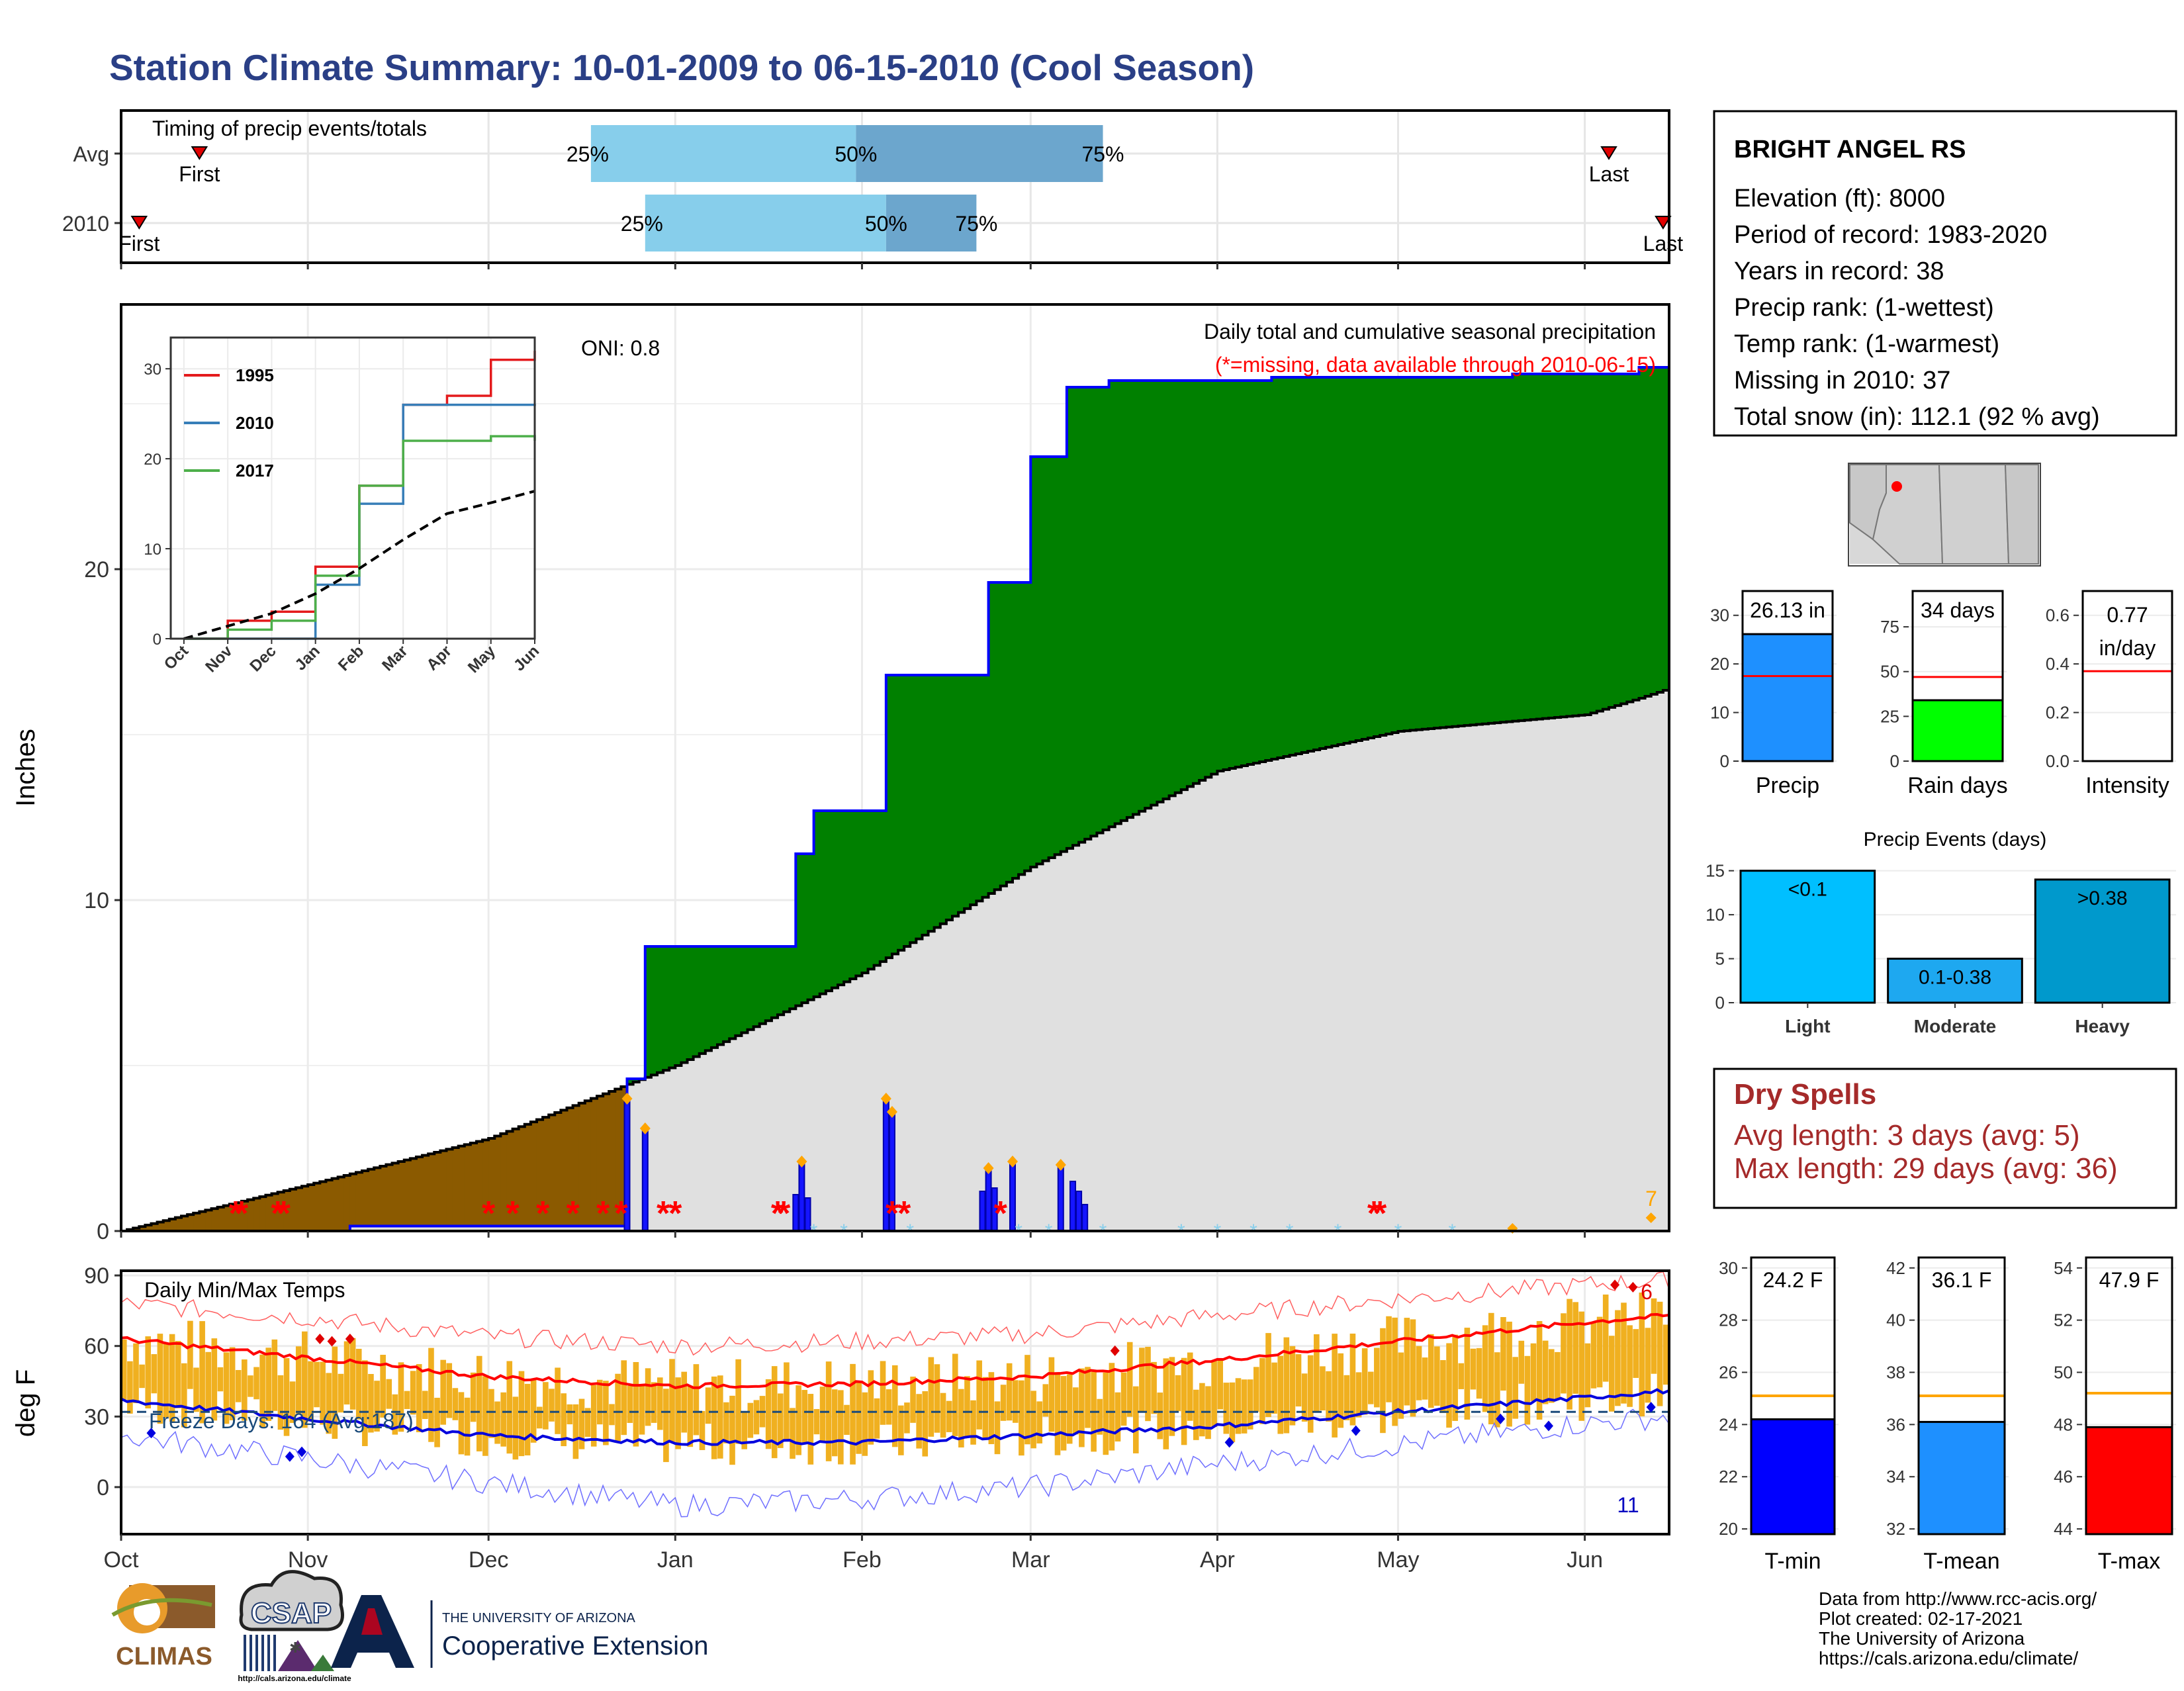 The width and height of the screenshot is (2184, 1691). Describe the element at coordinates (281, 1421) in the screenshot. I see `freeze-days-label: Freeze Days: 164 (Avg:187)` at that location.